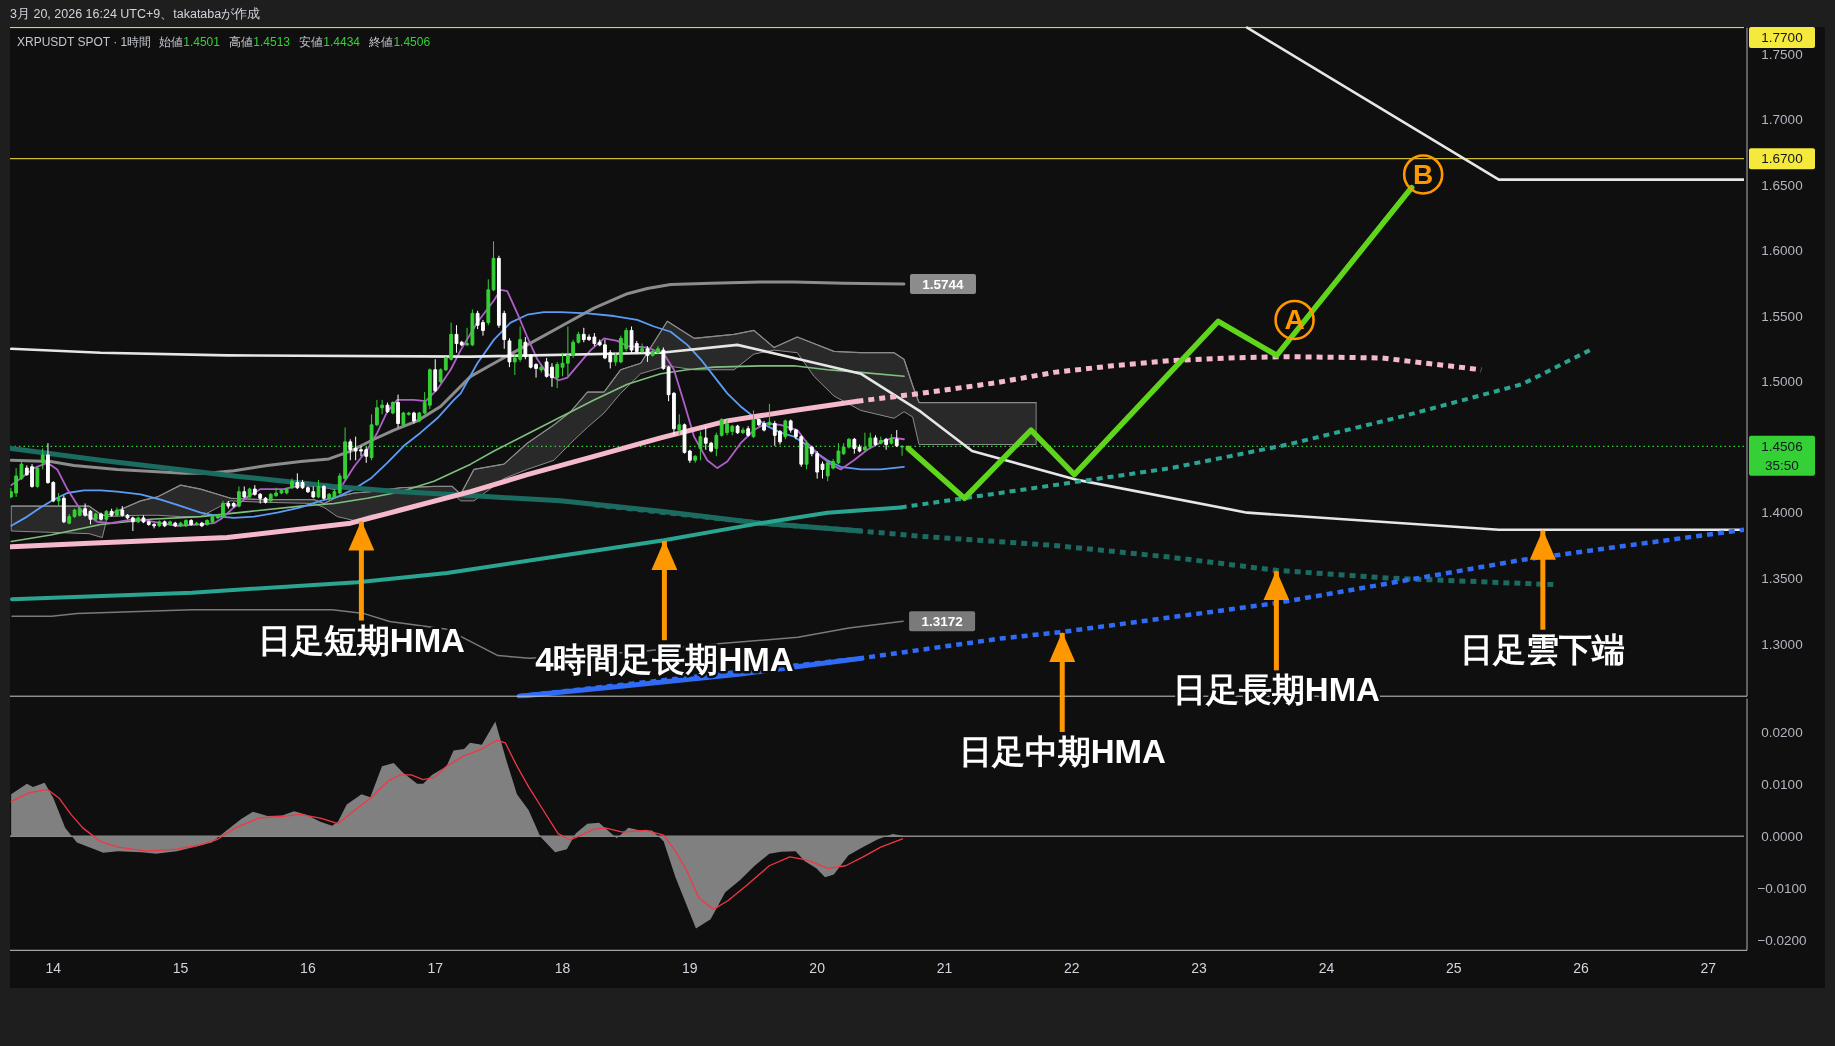 The image size is (1835, 1046). What do you see at coordinates (180, 968) in the screenshot?
I see `x-tick-label: 15` at bounding box center [180, 968].